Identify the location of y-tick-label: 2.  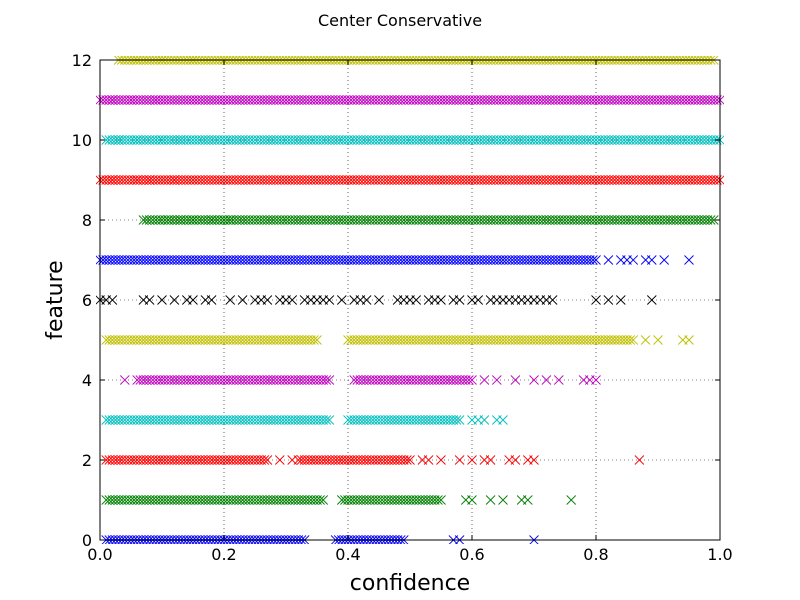
(87, 460).